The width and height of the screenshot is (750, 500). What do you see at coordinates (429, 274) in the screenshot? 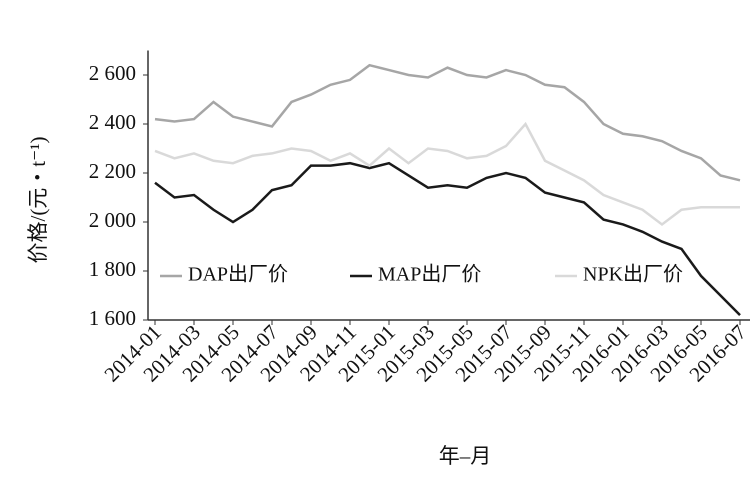
I see `legend-label: MAP出厂价` at bounding box center [429, 274].